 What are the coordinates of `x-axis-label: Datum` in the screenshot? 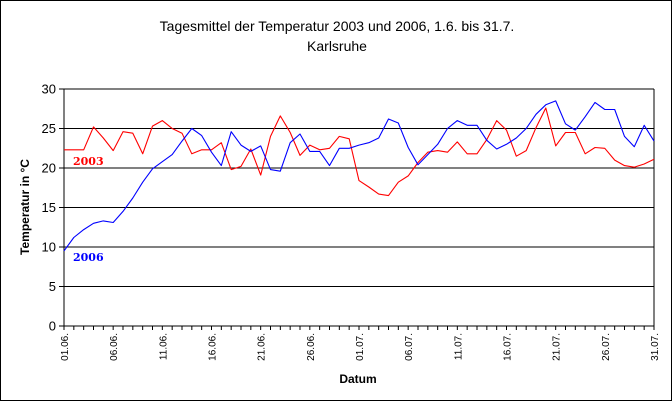 It's located at (357, 379).